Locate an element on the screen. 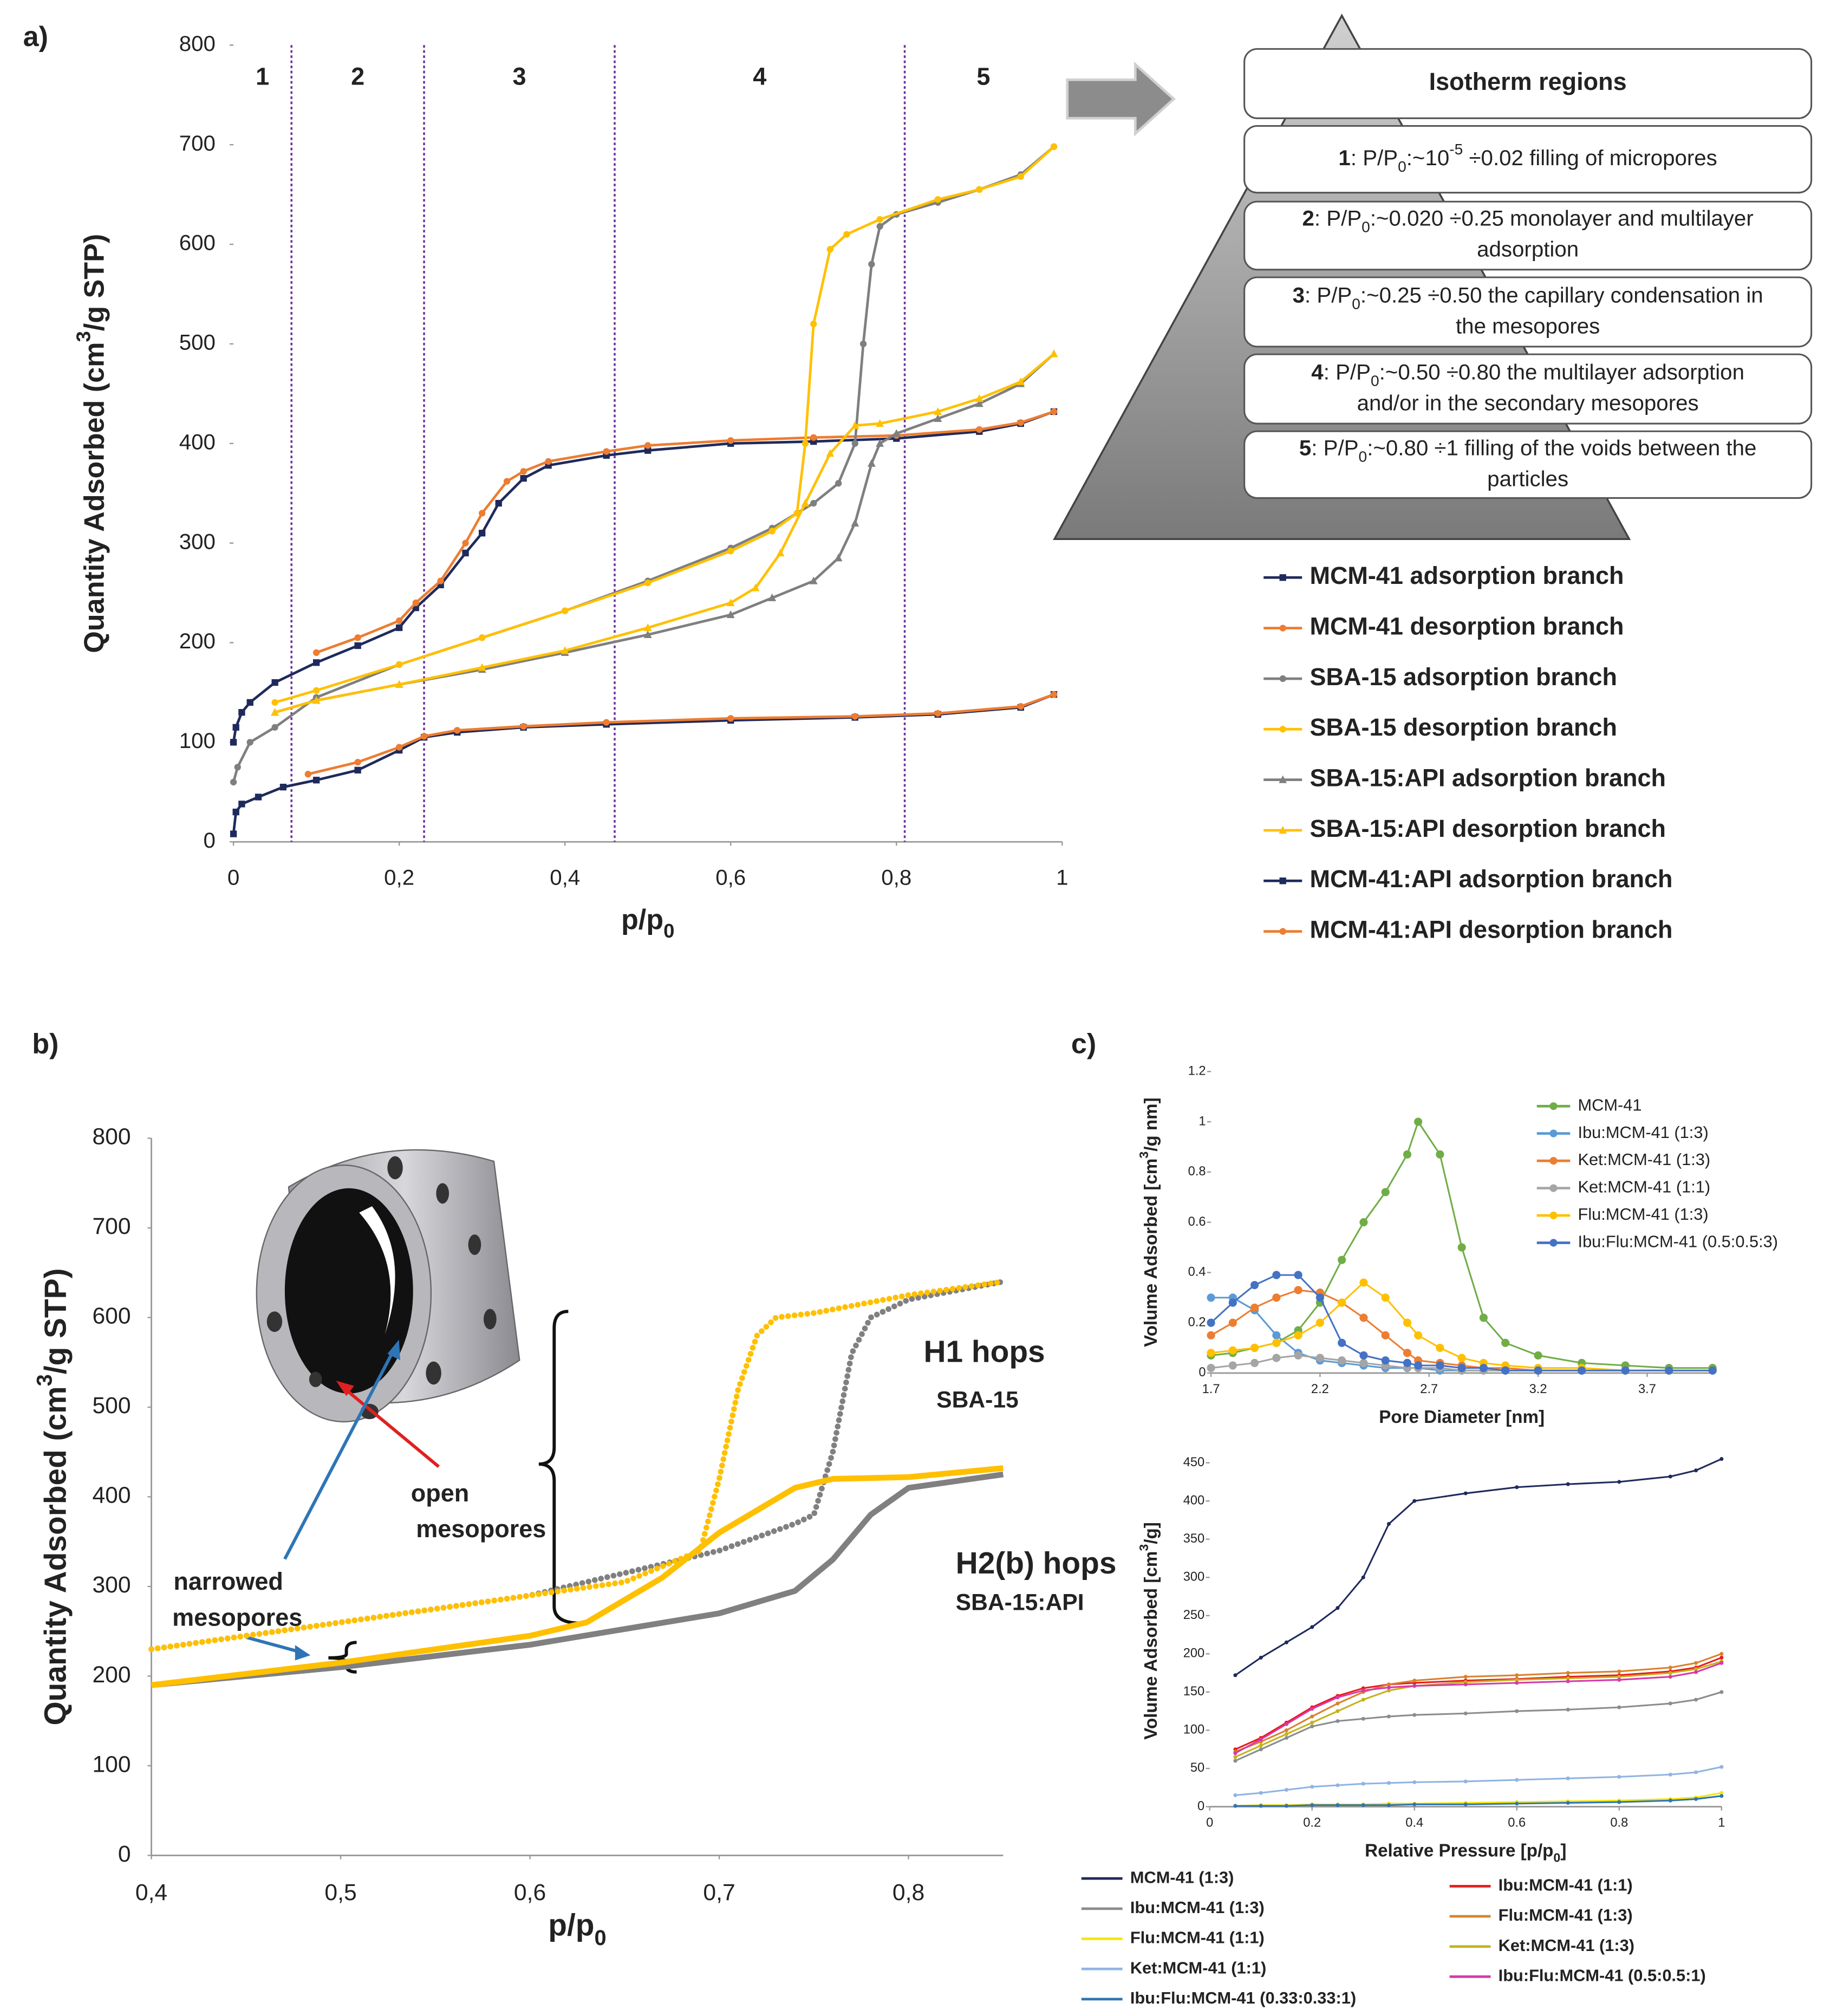  text-segment: 3 is located at coordinates (44, 1380).